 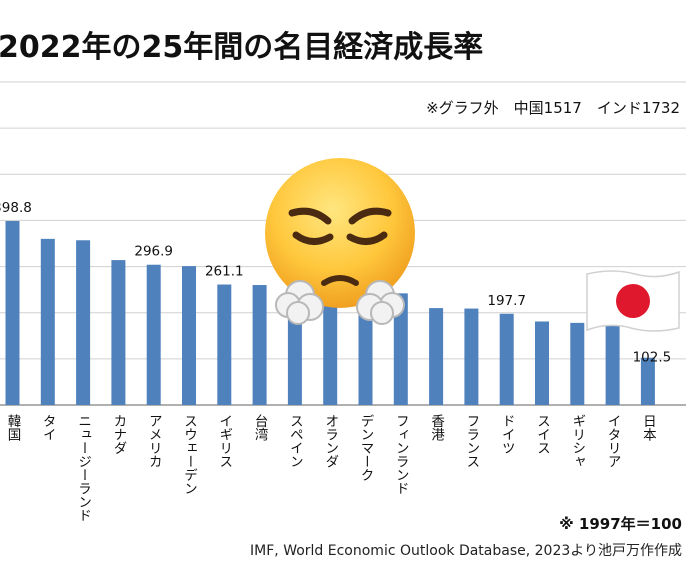 I want to click on category-label: デンマーク, so click(x=366, y=448).